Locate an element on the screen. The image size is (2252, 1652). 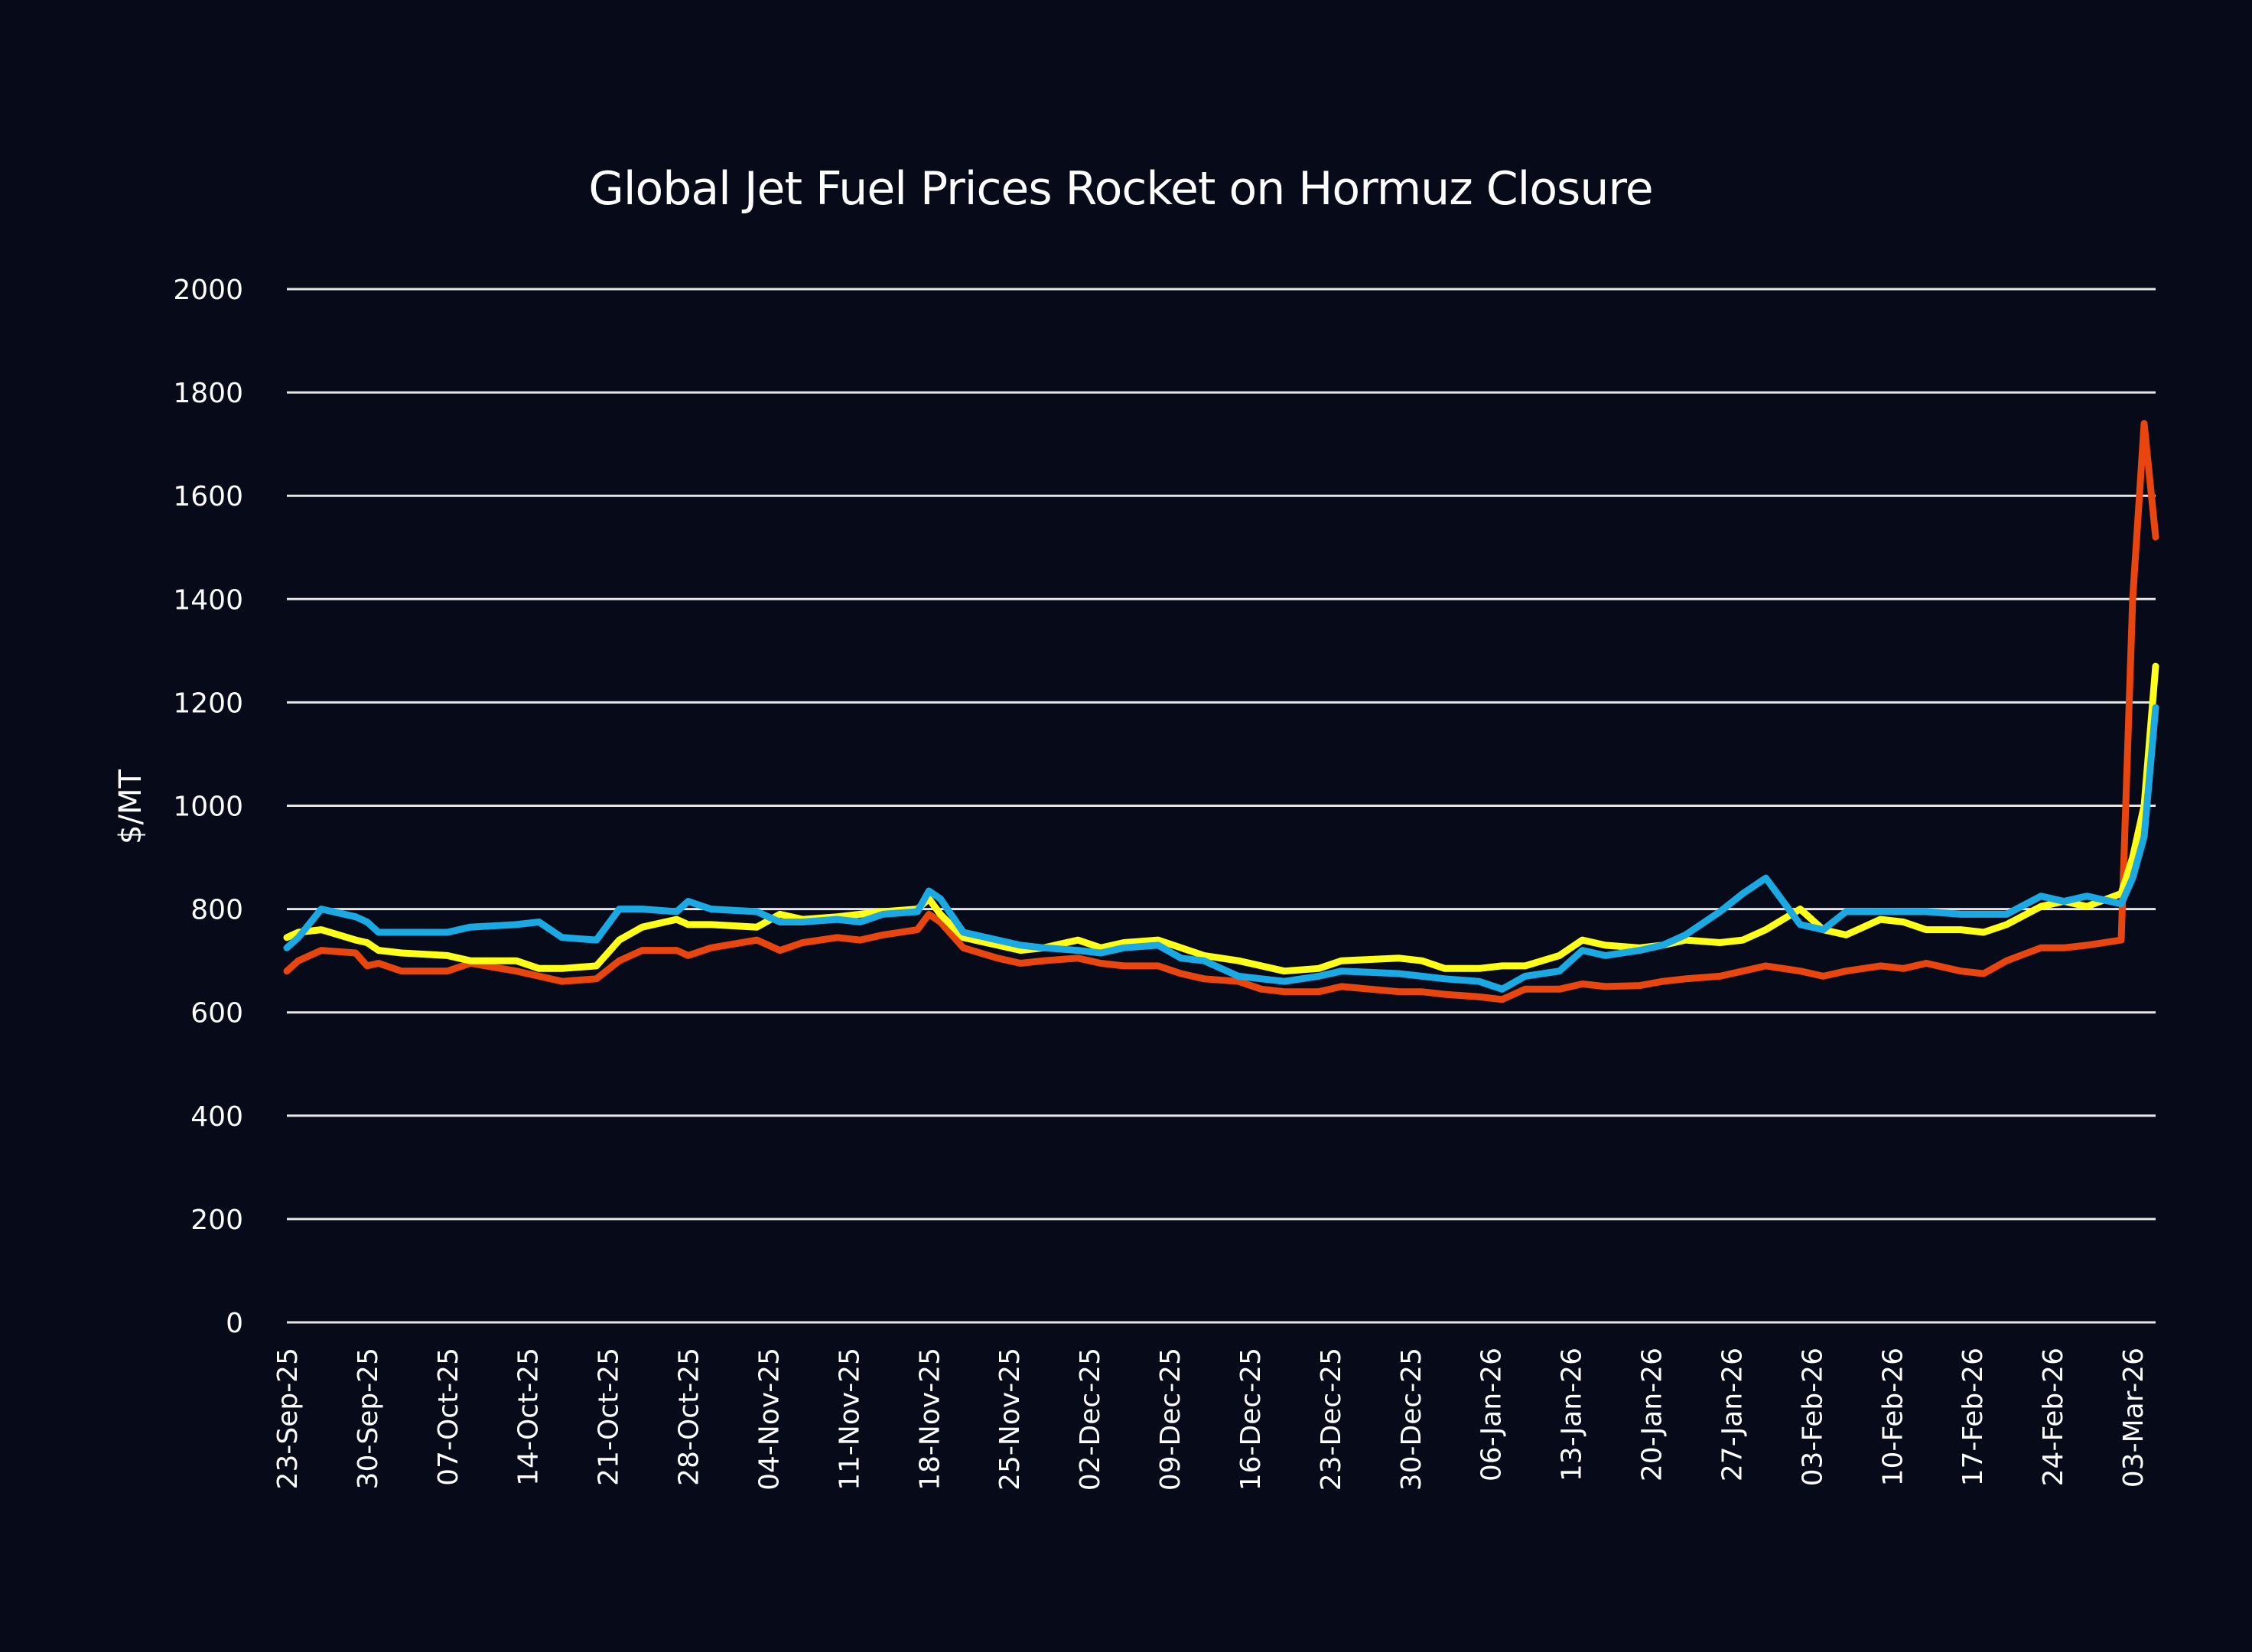
y-tick-label: 1400 is located at coordinates (208, 600).